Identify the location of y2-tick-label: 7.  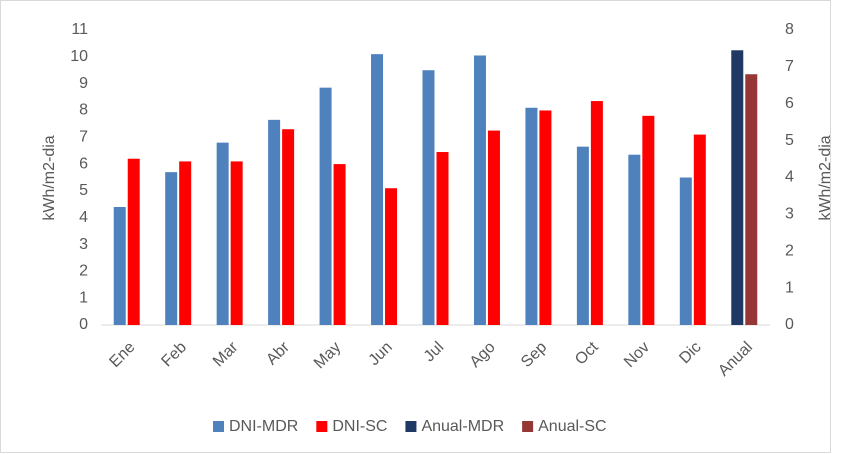
(789, 66).